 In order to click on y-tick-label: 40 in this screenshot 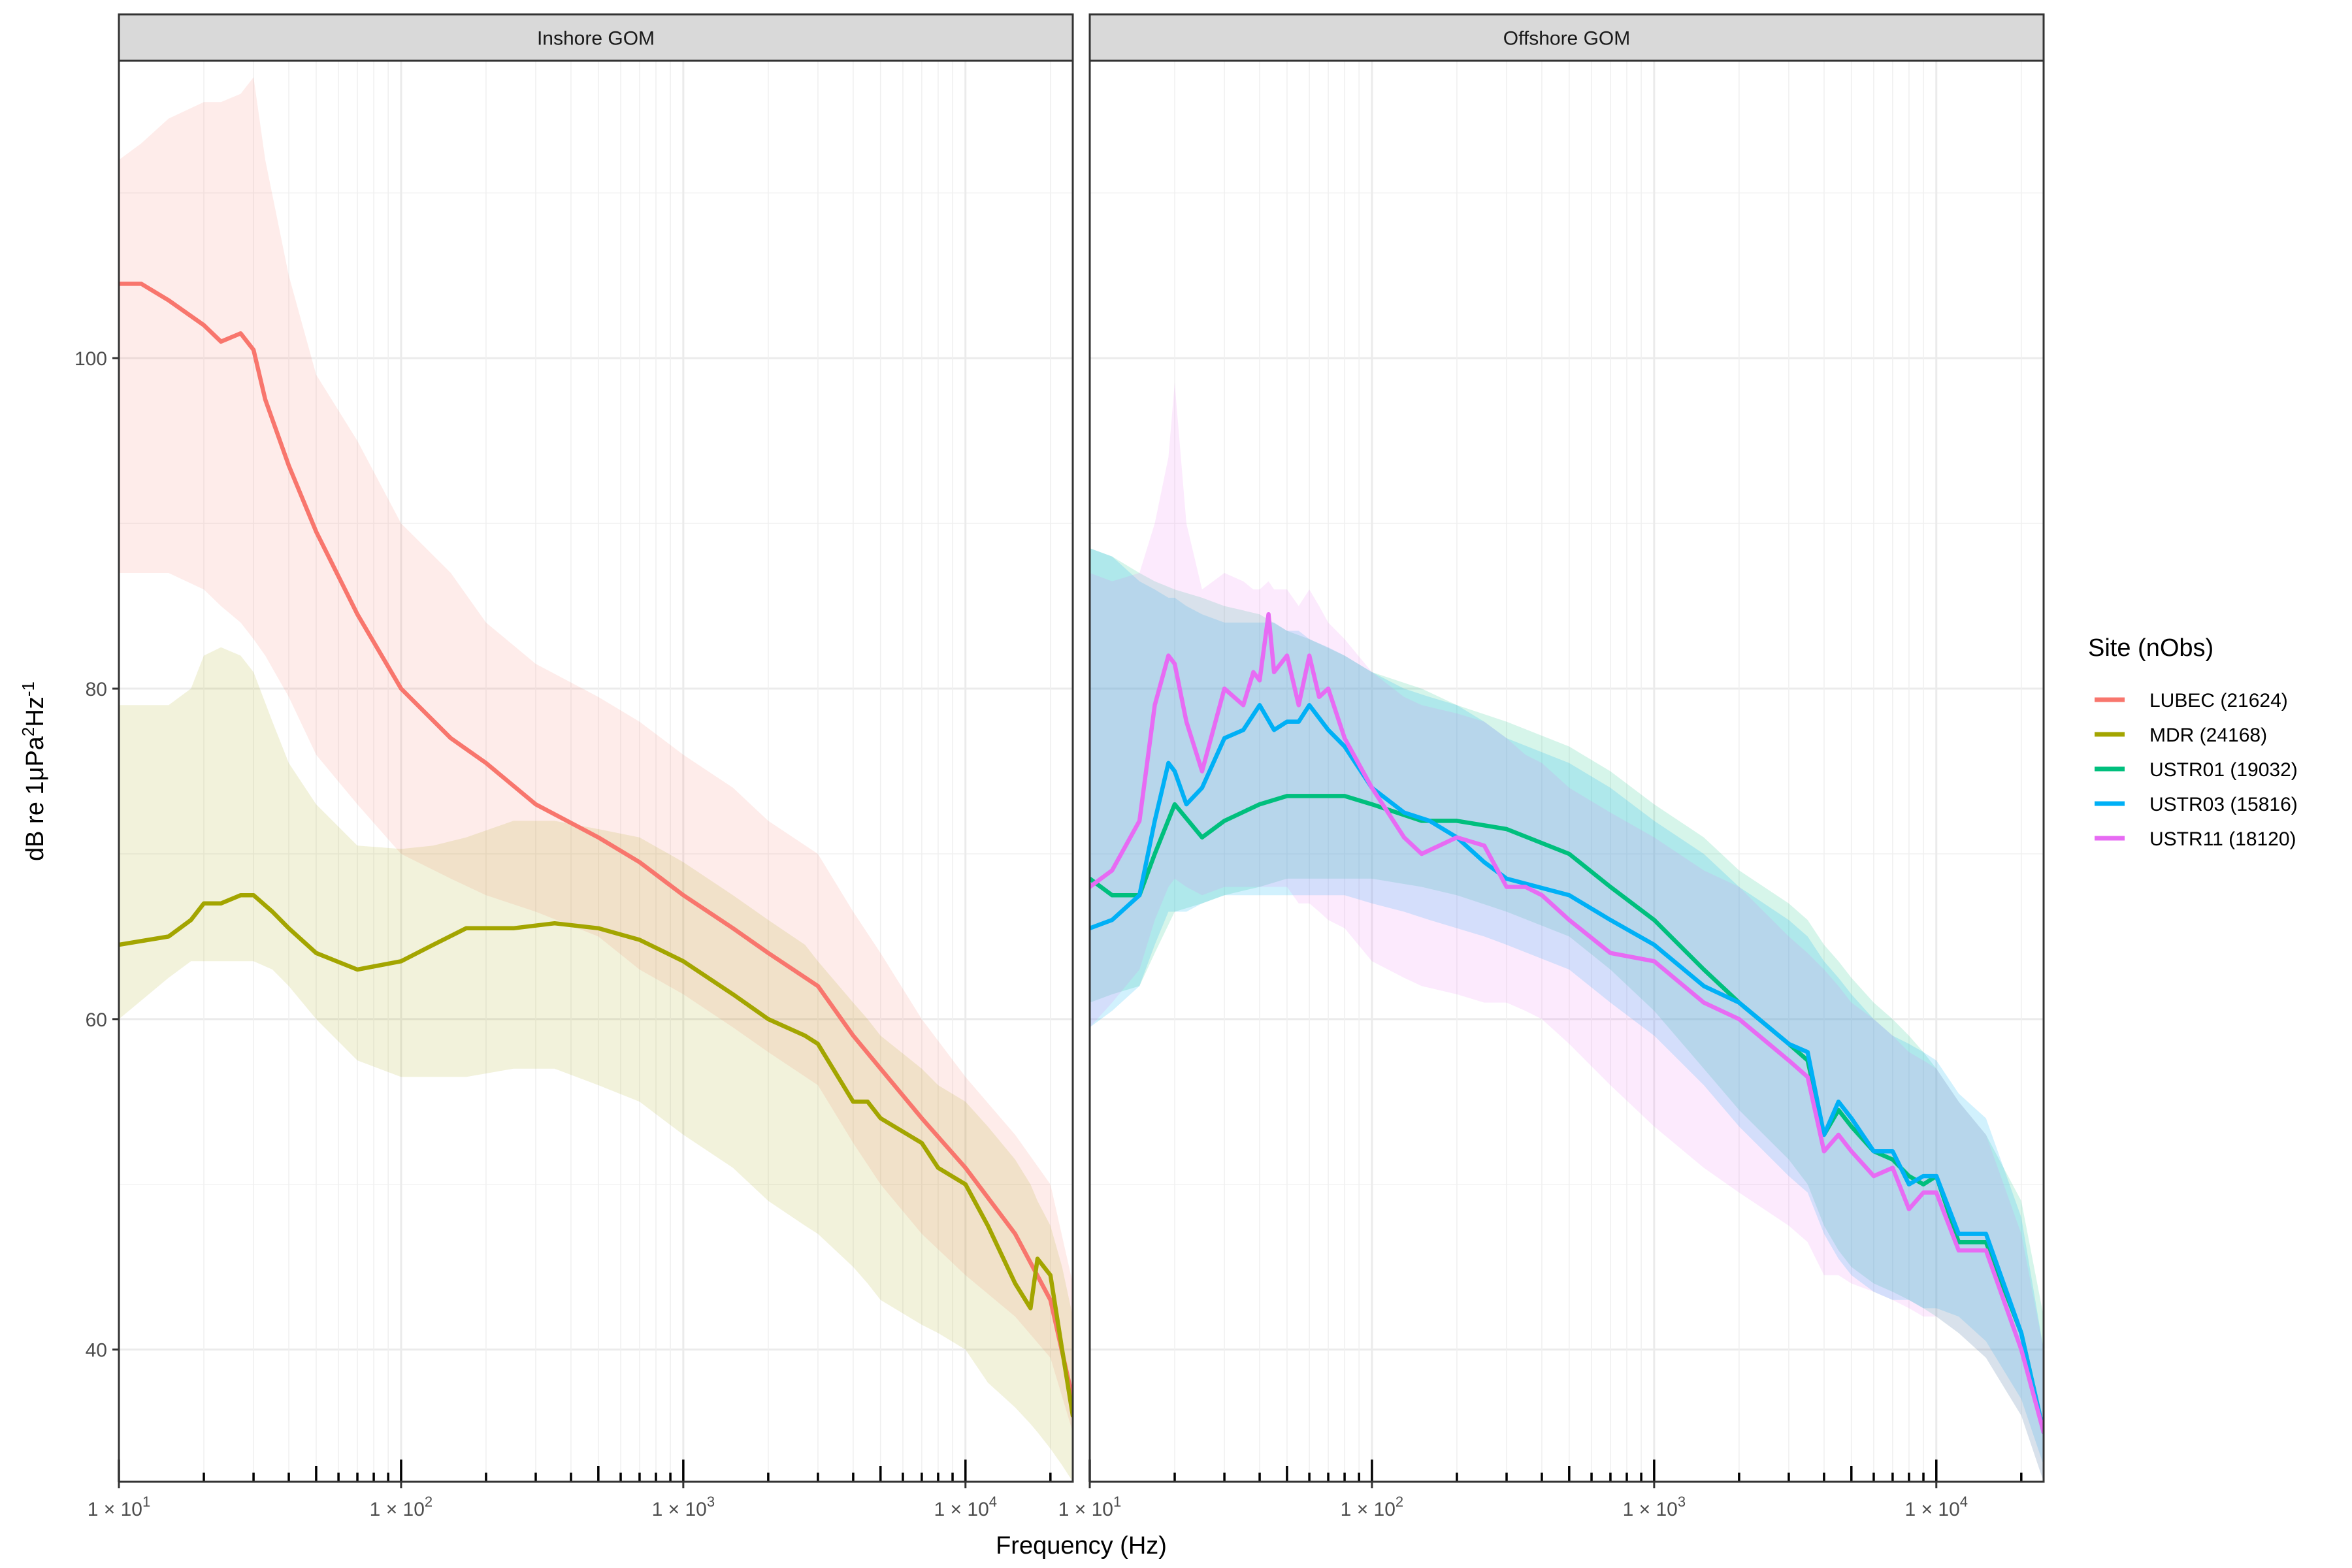, I will do `click(96, 1351)`.